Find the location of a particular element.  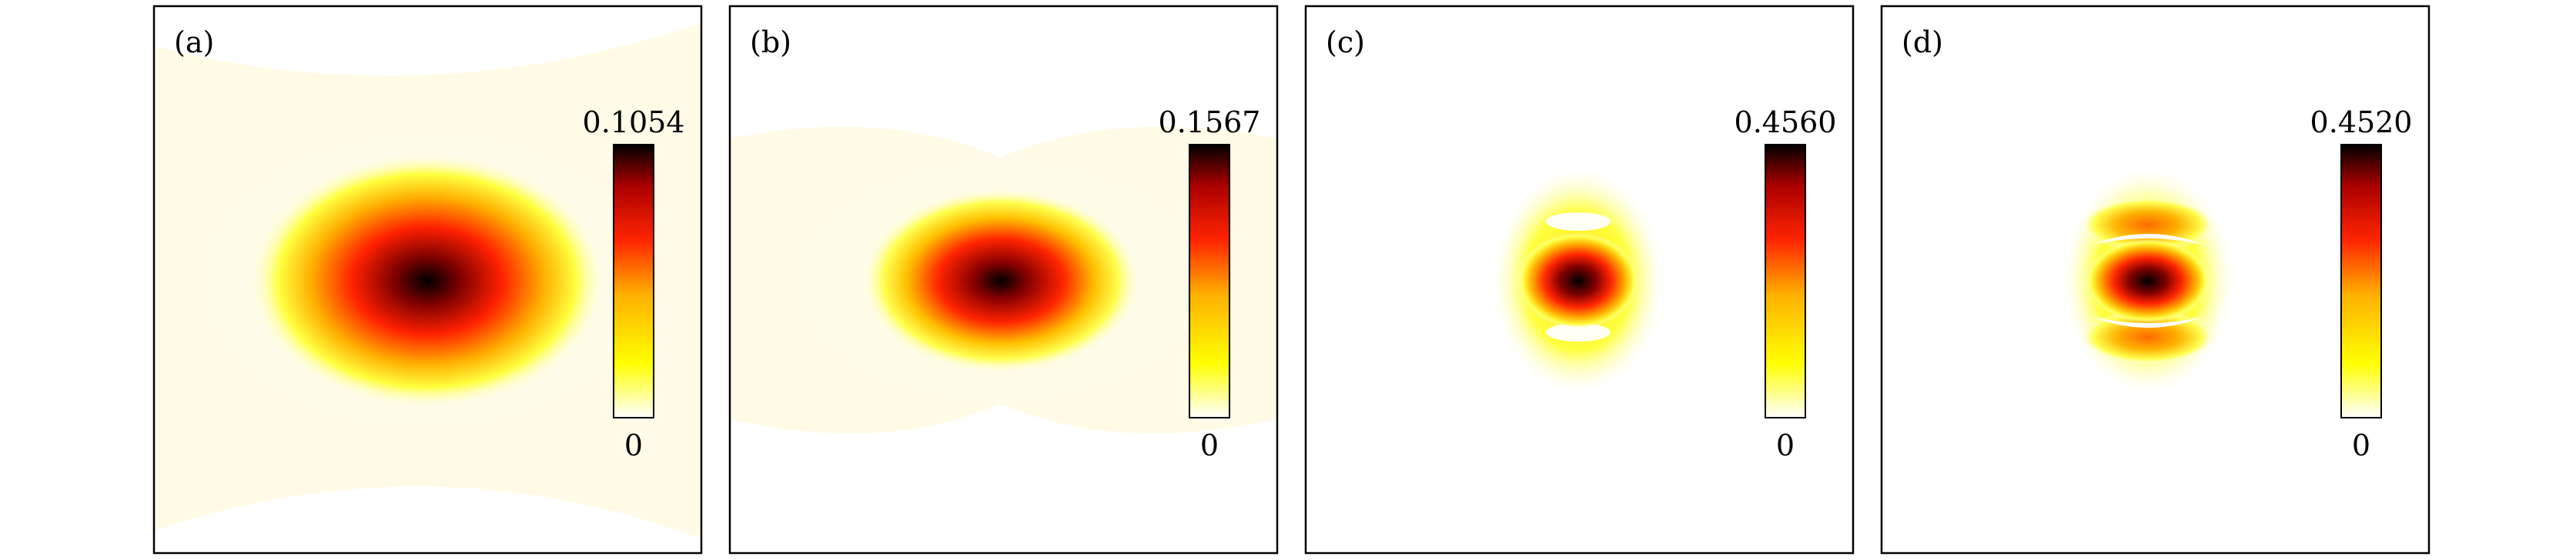

panel-c-heatmap is located at coordinates (1579, 281).